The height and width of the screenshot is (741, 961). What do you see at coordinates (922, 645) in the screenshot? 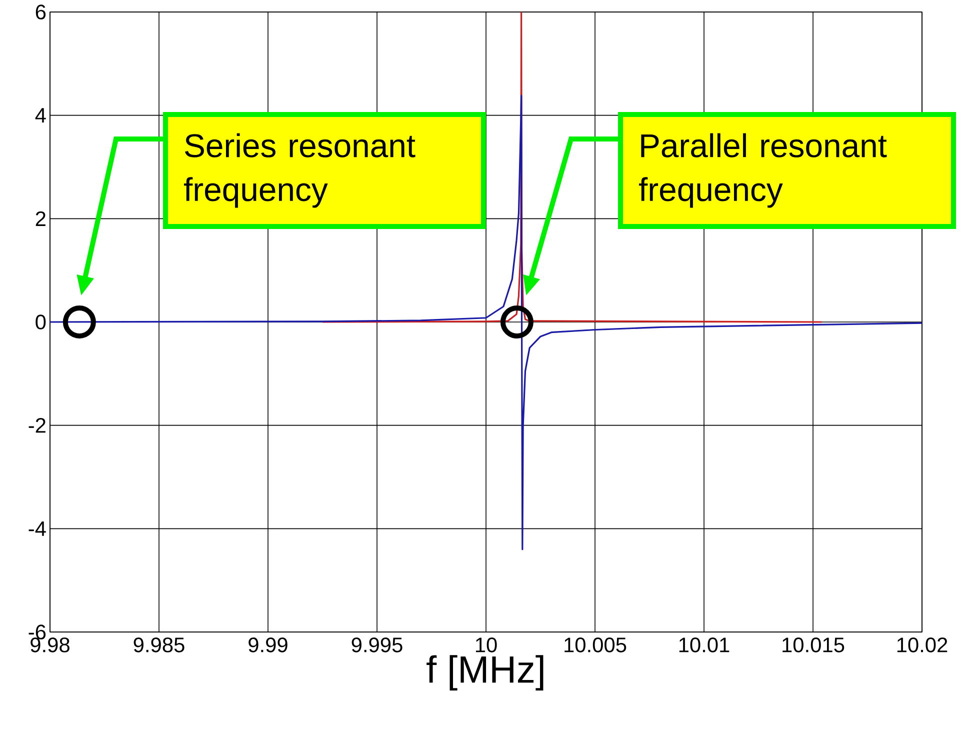
I see `x-tick-label: 10.02` at bounding box center [922, 645].